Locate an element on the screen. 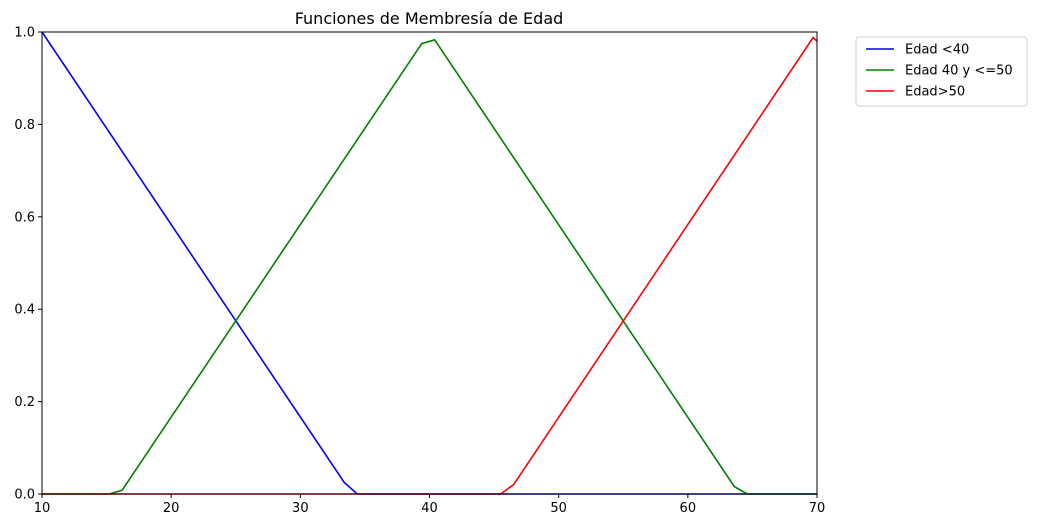 This screenshot has width=1037, height=528. y-tick-label: 0.4 is located at coordinates (24, 310).